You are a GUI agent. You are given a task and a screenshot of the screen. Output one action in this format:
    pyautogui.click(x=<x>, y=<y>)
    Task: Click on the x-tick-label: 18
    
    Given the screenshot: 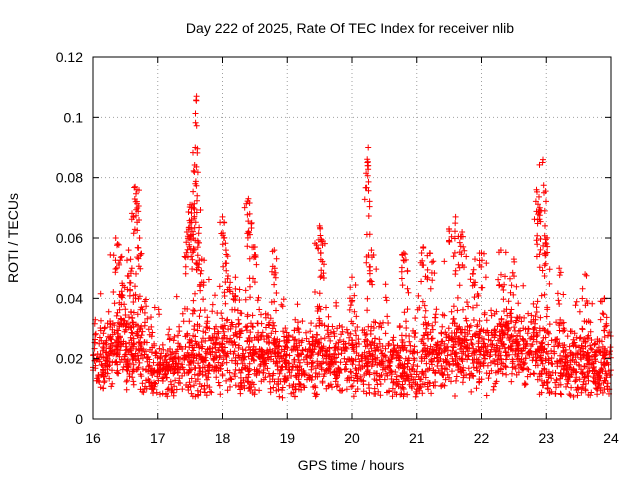 What is the action you would take?
    pyautogui.click(x=223, y=438)
    